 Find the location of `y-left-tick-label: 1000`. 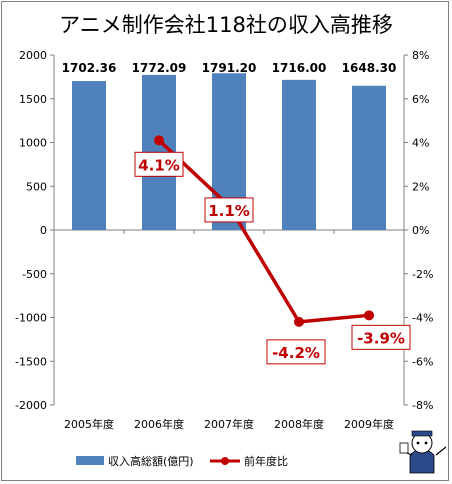

y-left-tick-label: 1000 is located at coordinates (33, 143).